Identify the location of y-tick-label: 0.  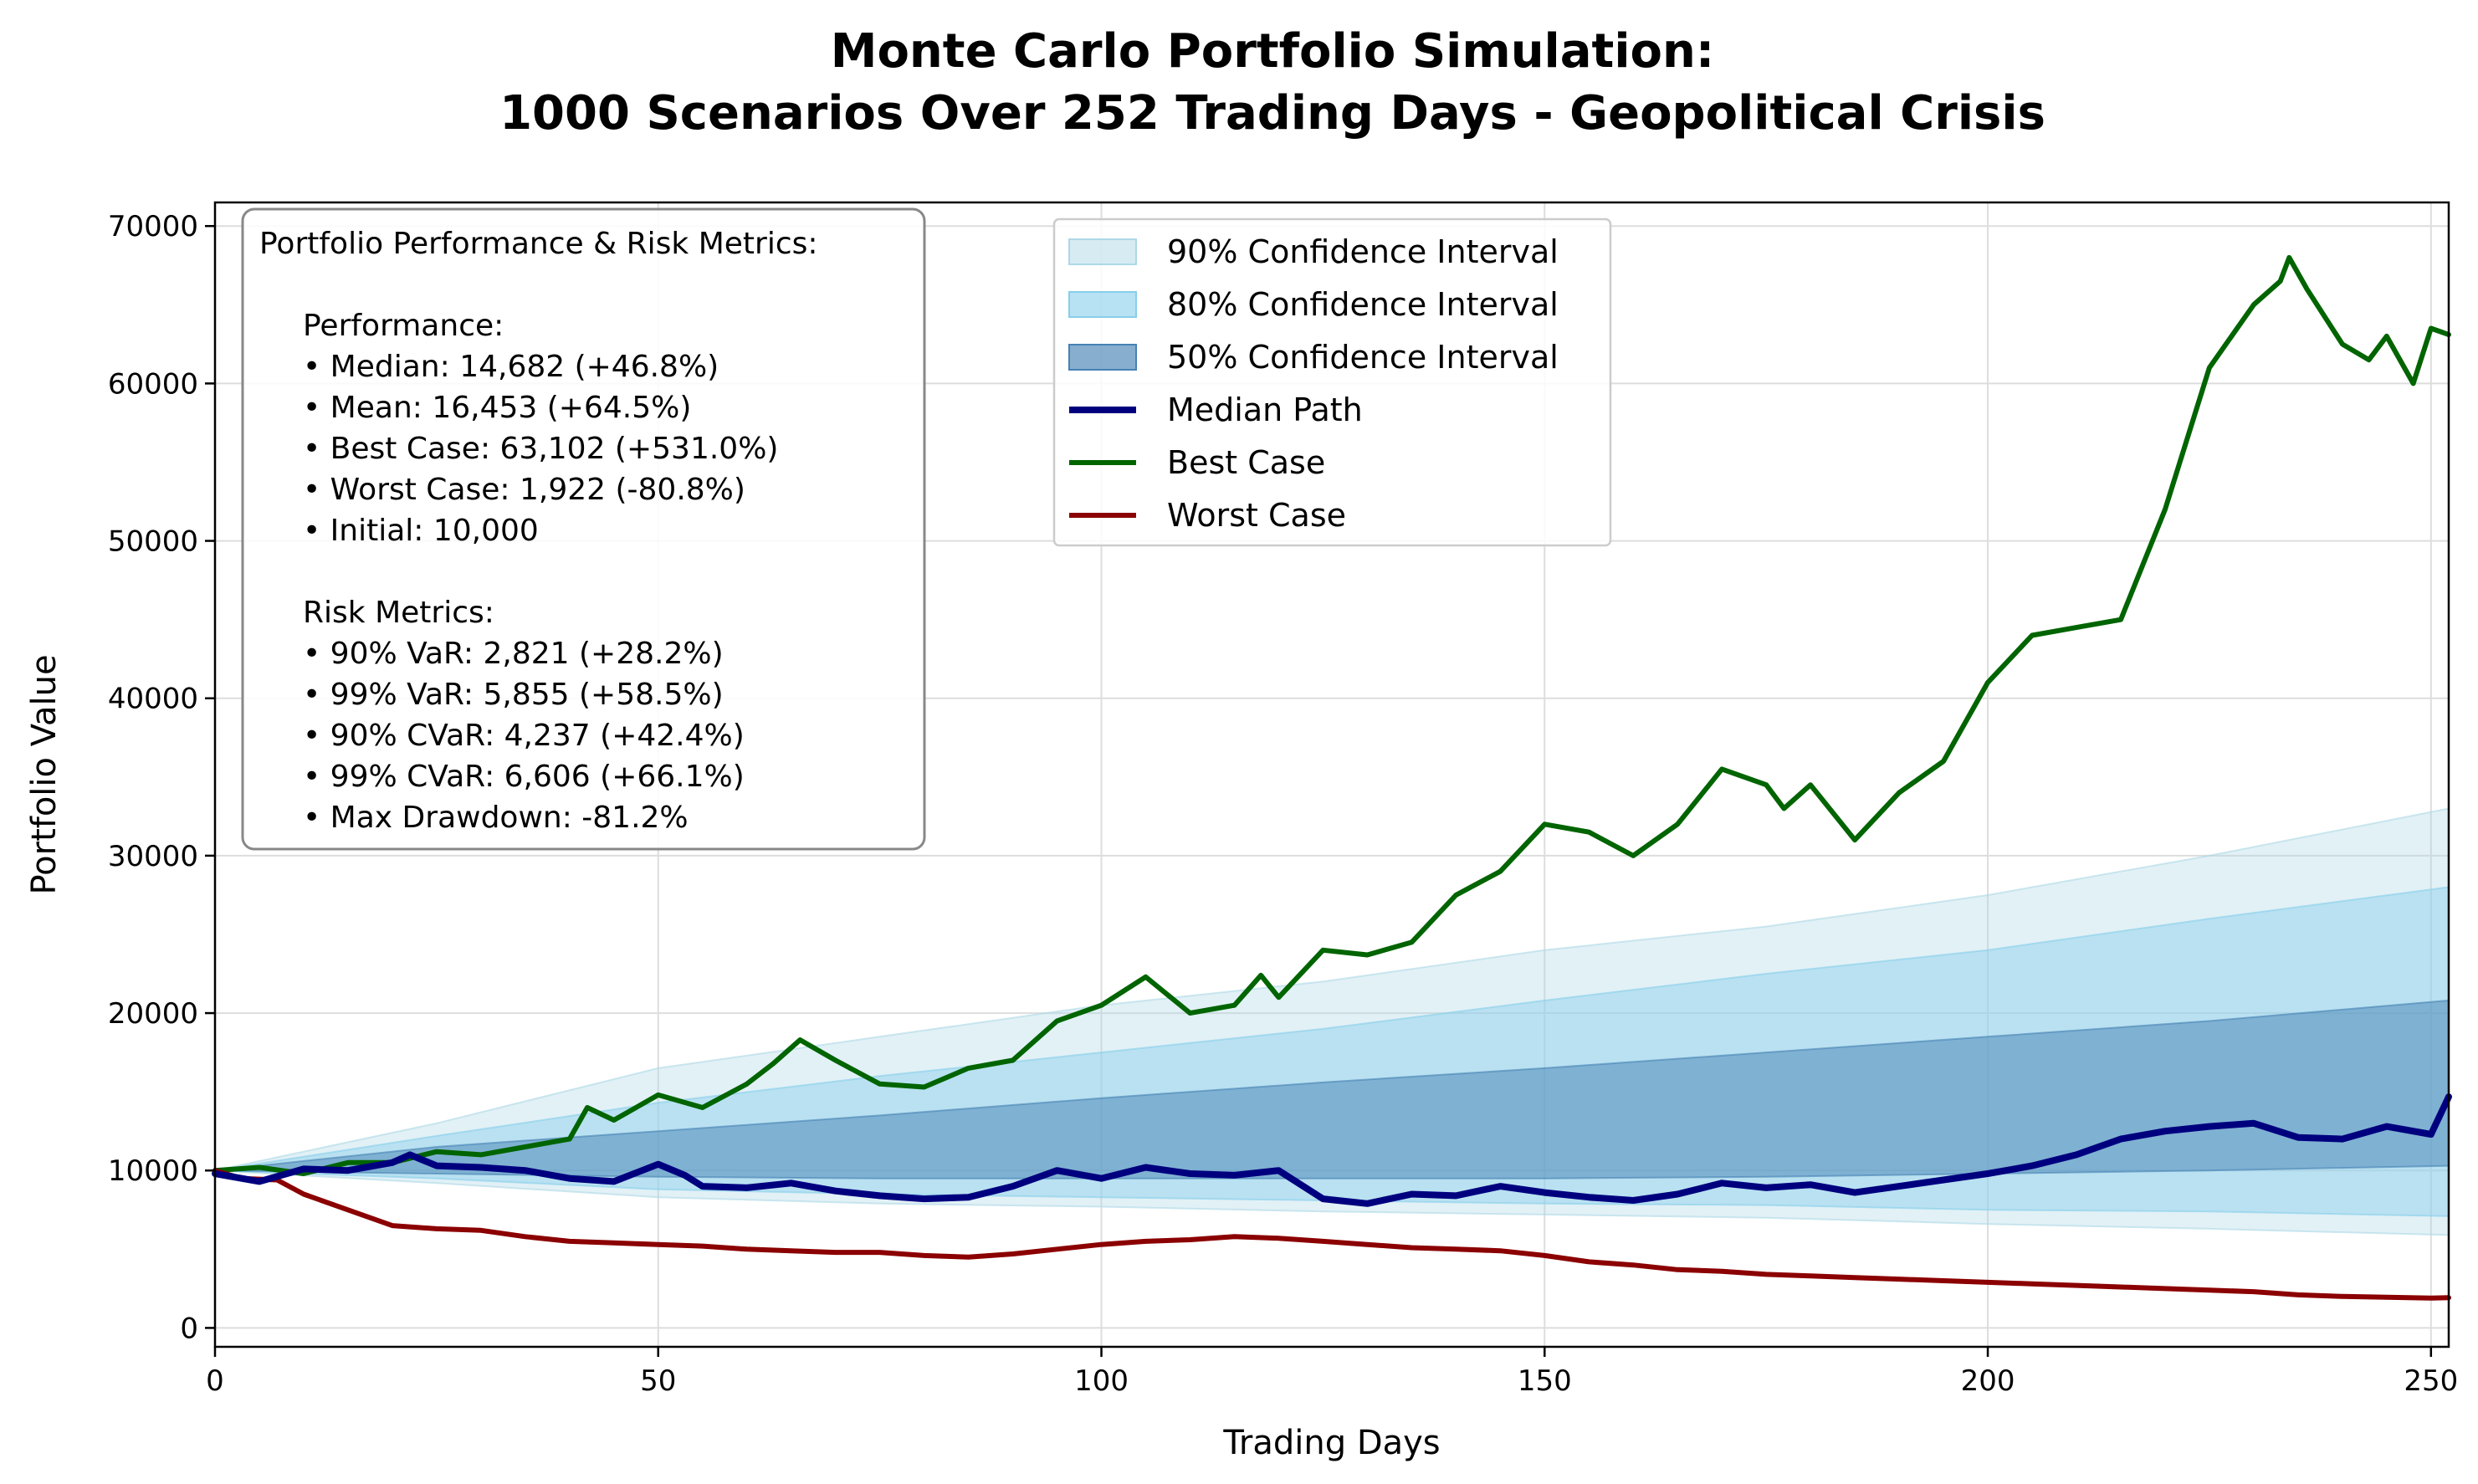
(189, 1328).